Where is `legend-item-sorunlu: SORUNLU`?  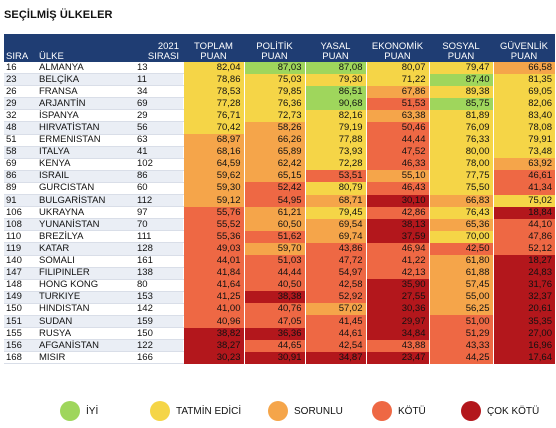 legend-item-sorunlu: SORUNLU is located at coordinates (305, 411).